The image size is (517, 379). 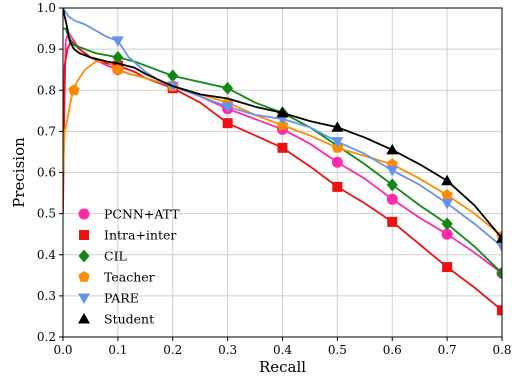 What do you see at coordinates (282, 350) in the screenshot?
I see `x-tick-label: 0.4` at bounding box center [282, 350].